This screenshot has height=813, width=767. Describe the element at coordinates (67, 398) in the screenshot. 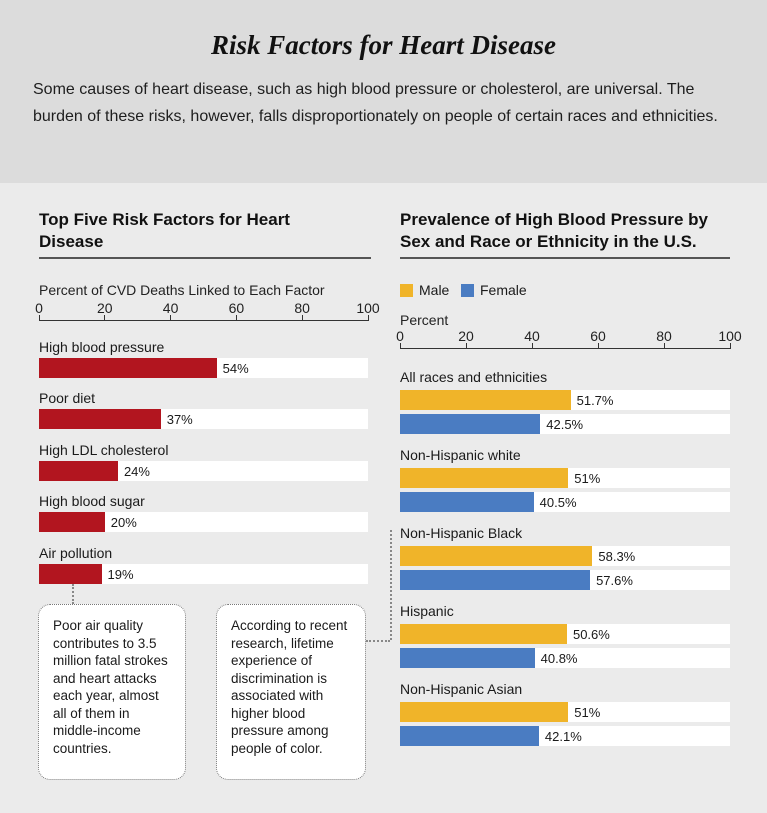

I see `left-category-label: Poor diet` at that location.